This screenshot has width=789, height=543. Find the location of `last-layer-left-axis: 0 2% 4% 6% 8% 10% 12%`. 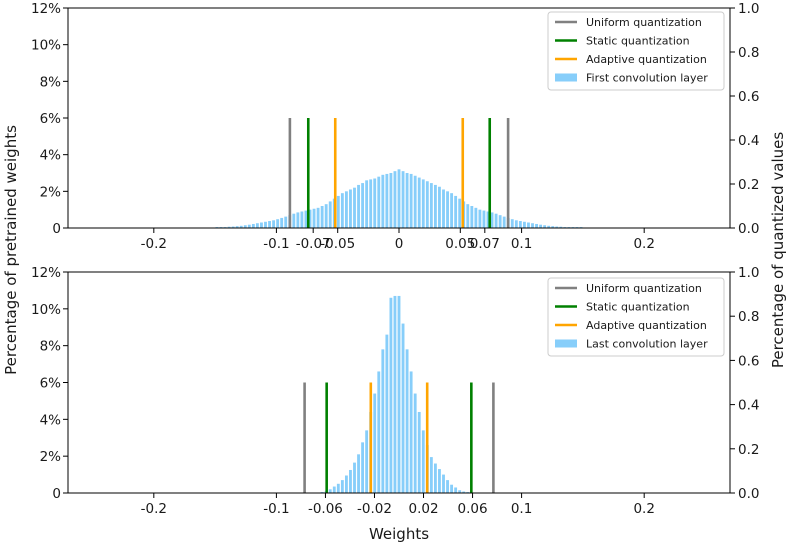

last-layer-left-axis: 0 2% 4% 6% 8% 10% 12% is located at coordinates (49, 383).